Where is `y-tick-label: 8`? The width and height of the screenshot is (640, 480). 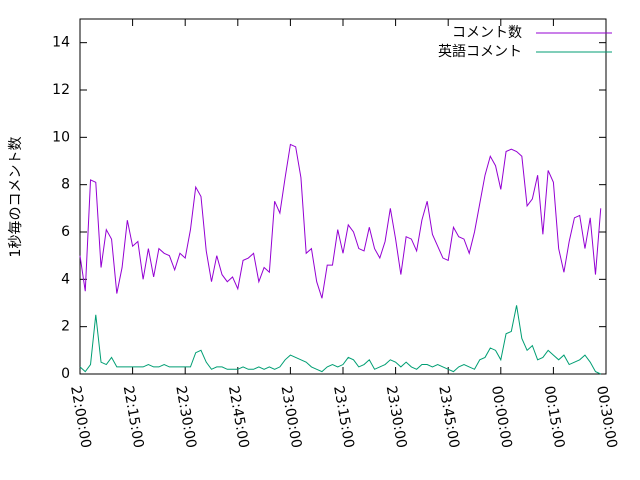 y-tick-label: 8 is located at coordinates (65, 185).